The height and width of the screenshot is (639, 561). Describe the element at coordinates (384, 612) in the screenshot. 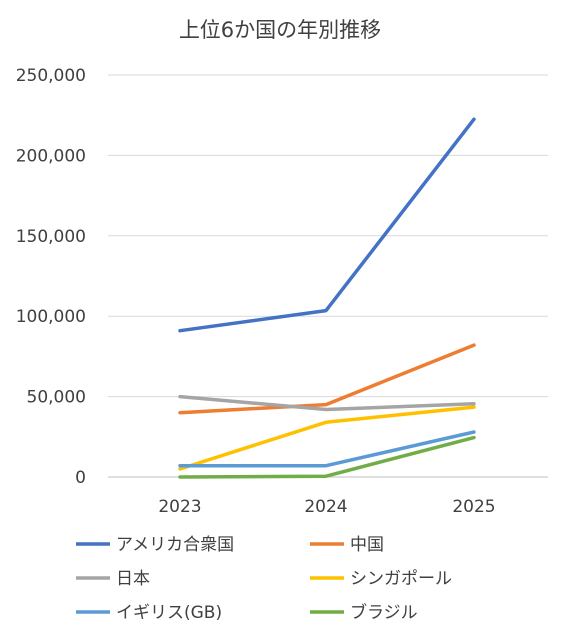

I see `legend-label: ブラジル` at that location.